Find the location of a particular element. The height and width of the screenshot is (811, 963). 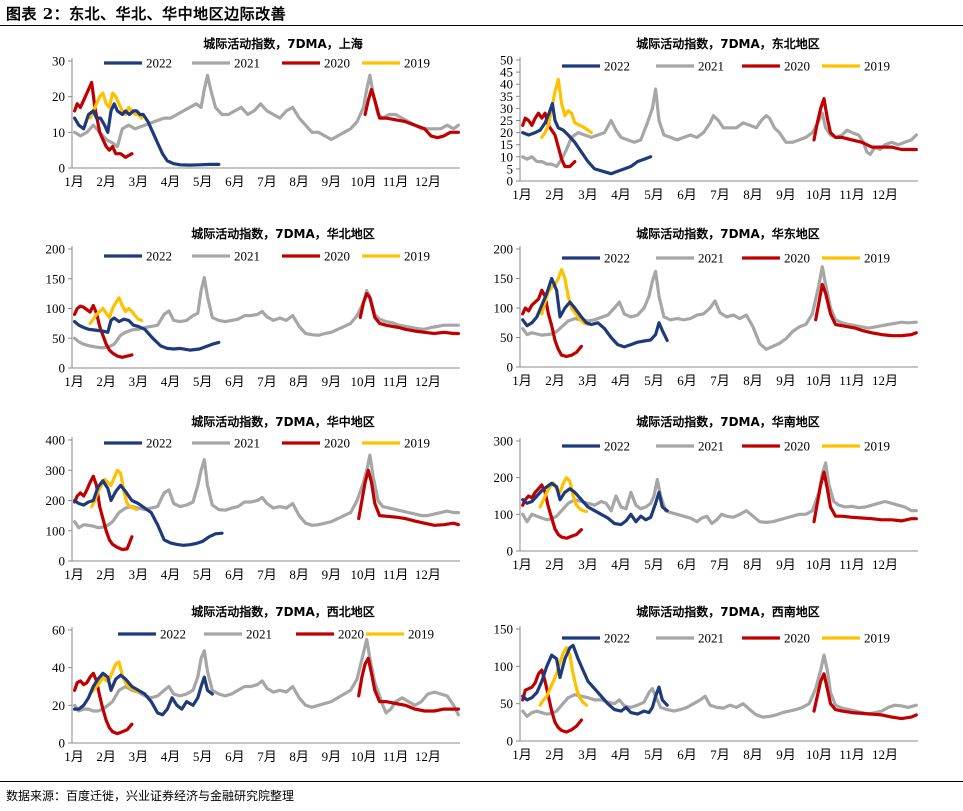

y-tick-label: 40 is located at coordinates (58, 667).